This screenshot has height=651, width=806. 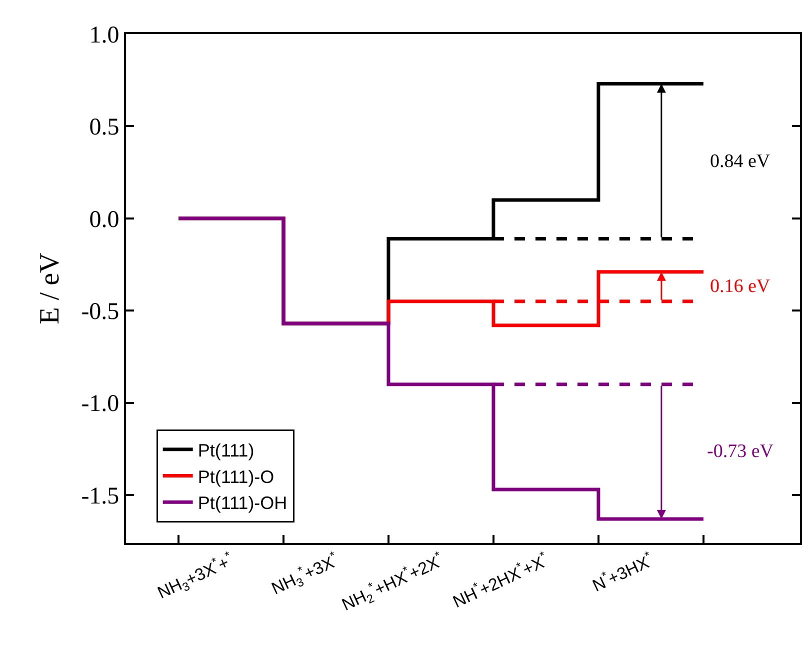 I want to click on y-tick-label: 0.0, so click(x=104, y=219).